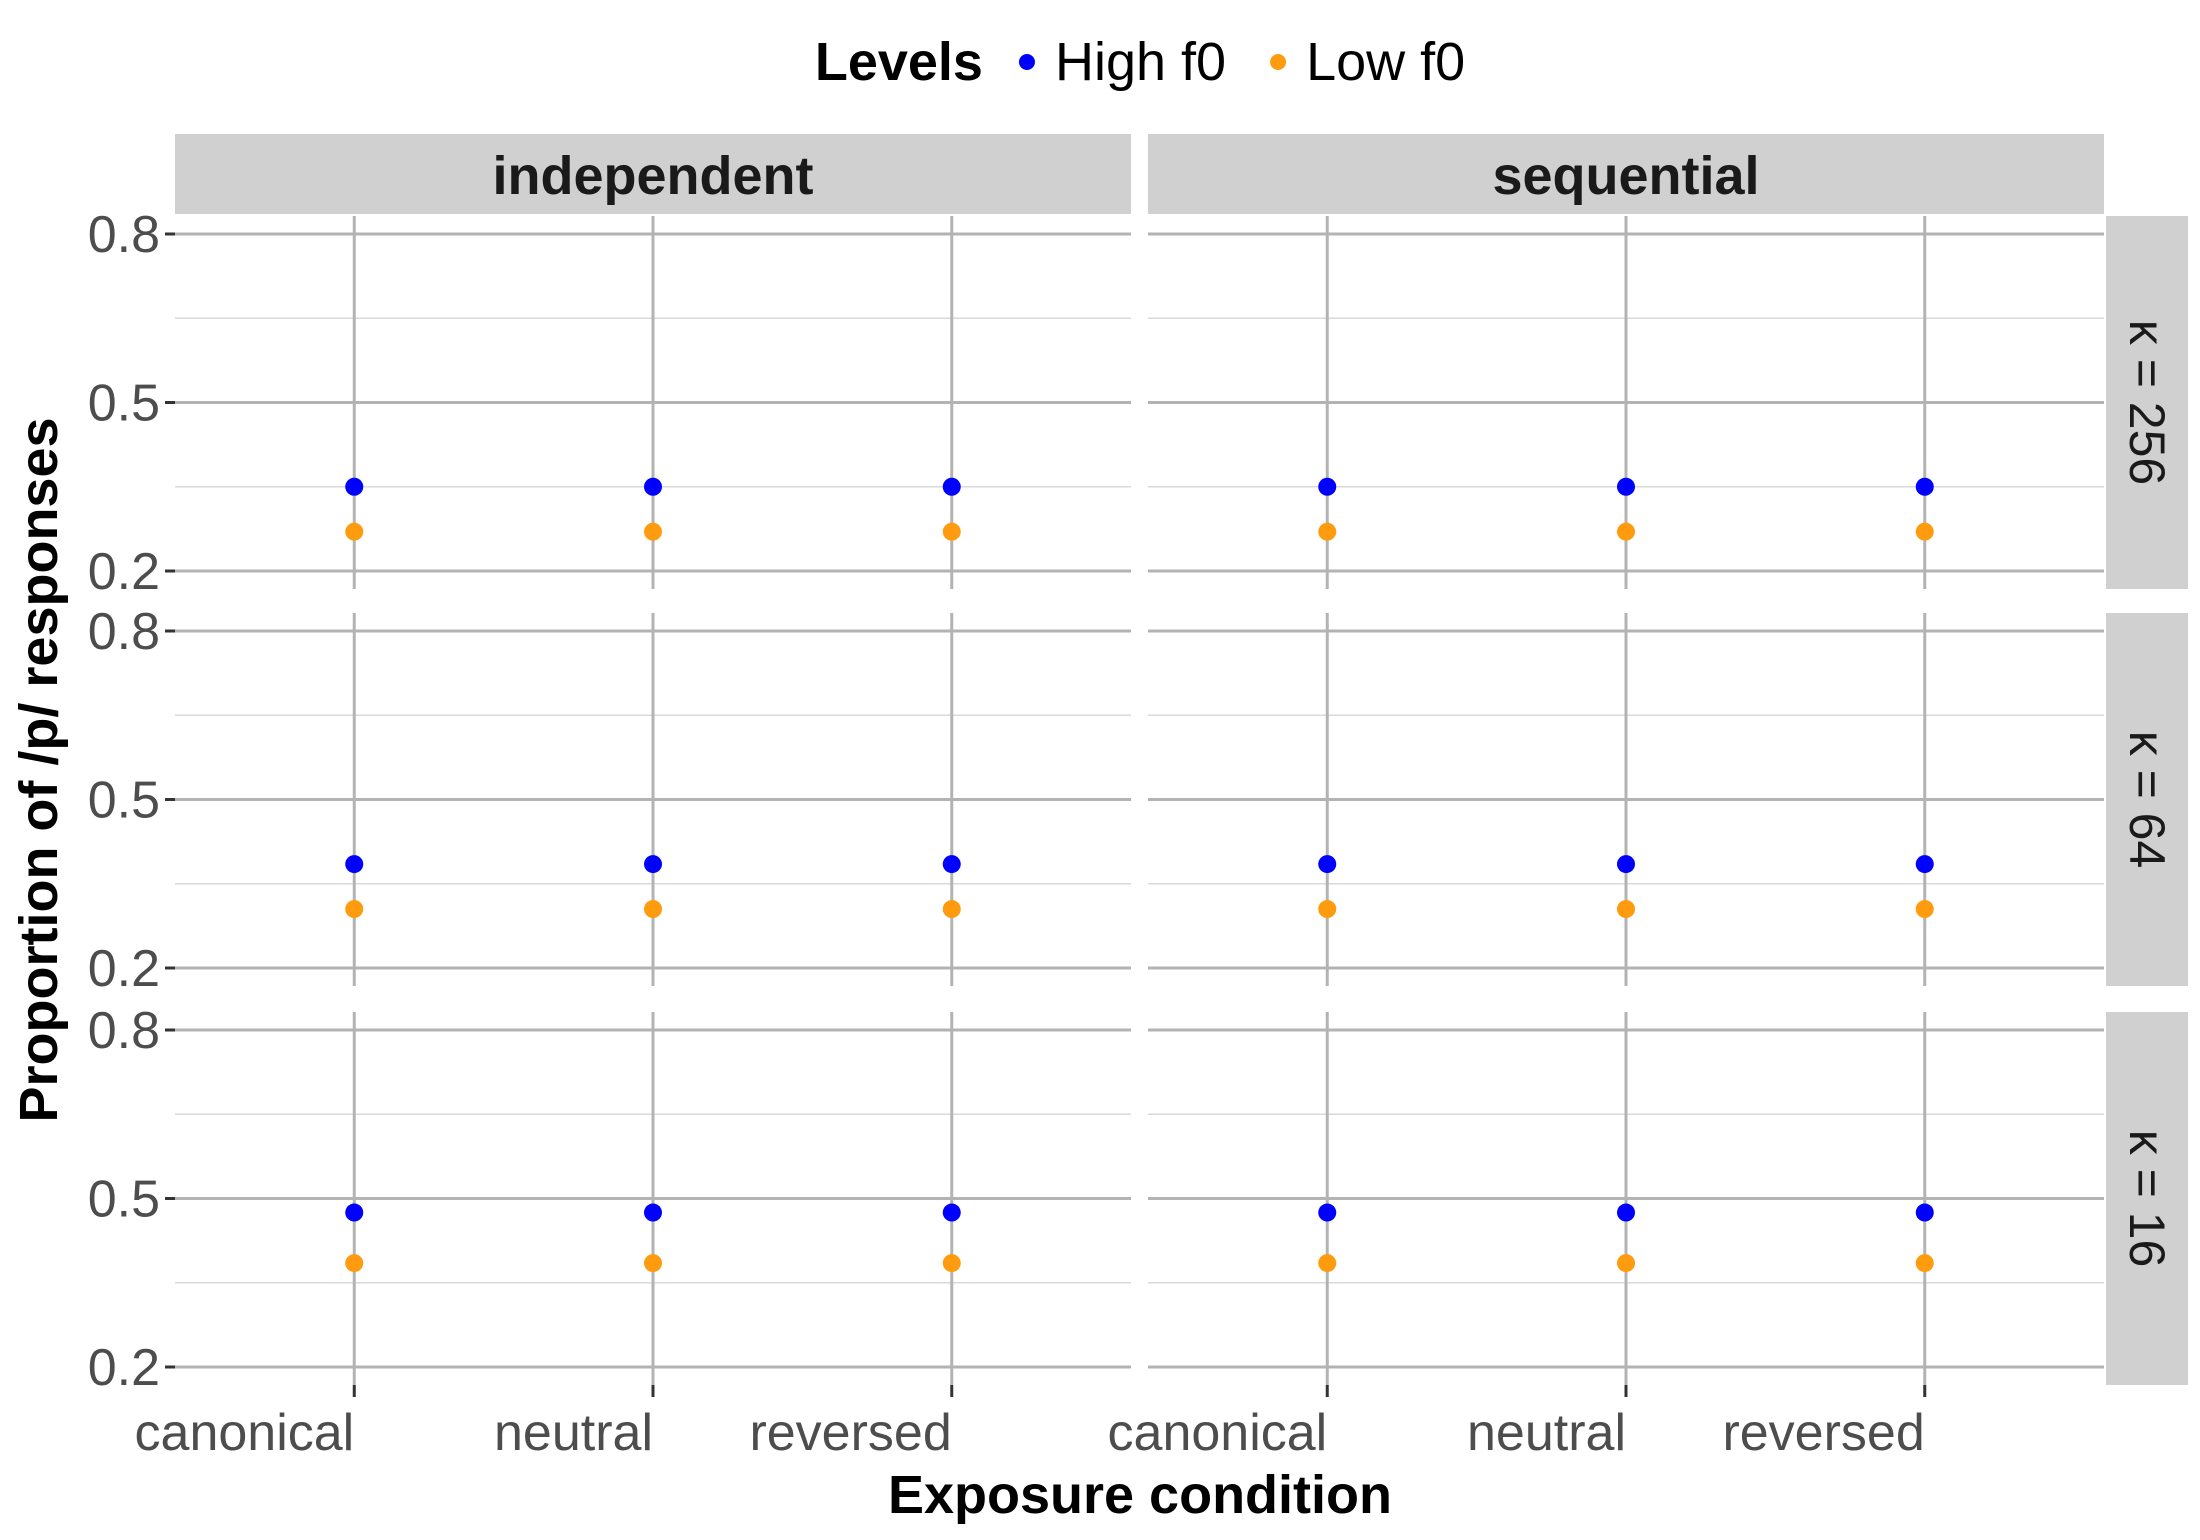 This screenshot has height=1540, width=2200. Describe the element at coordinates (1026, 62) in the screenshot. I see `legend-key-high-f0` at that location.